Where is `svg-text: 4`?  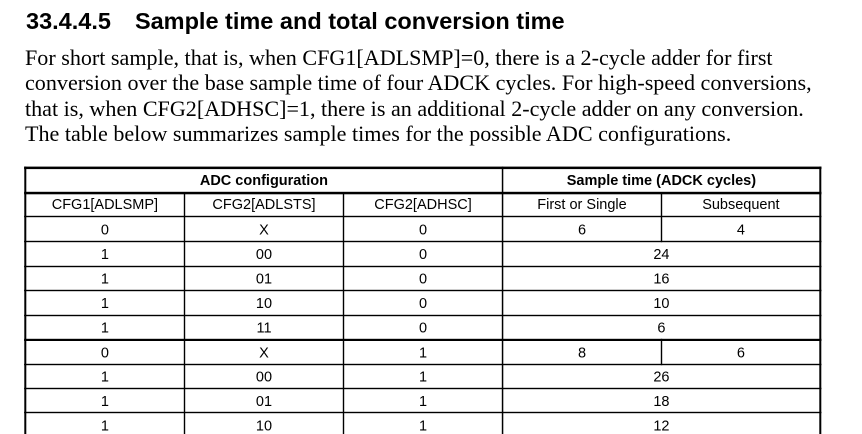 svg-text: 4 is located at coordinates (741, 231).